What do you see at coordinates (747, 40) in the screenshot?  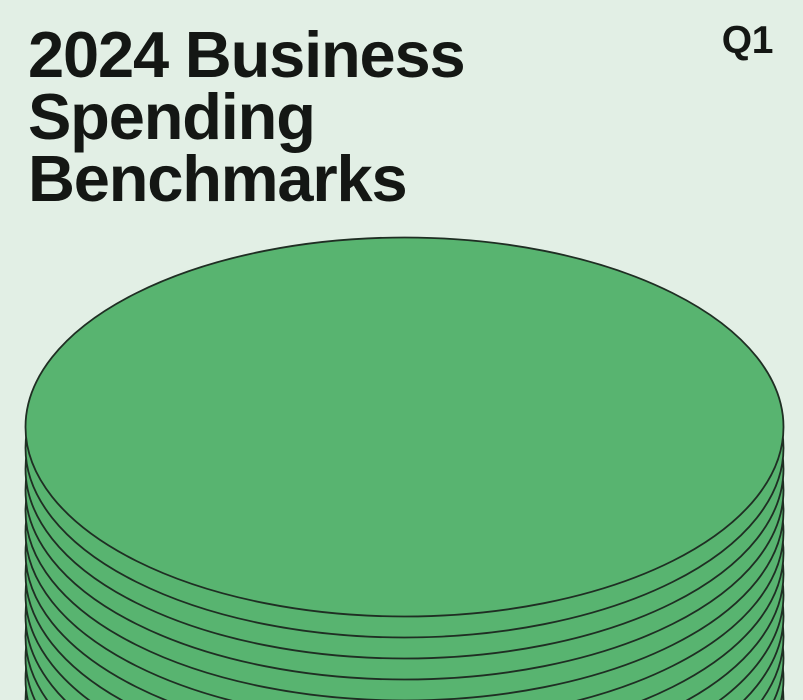 I see `quarter-label: Q1` at bounding box center [747, 40].